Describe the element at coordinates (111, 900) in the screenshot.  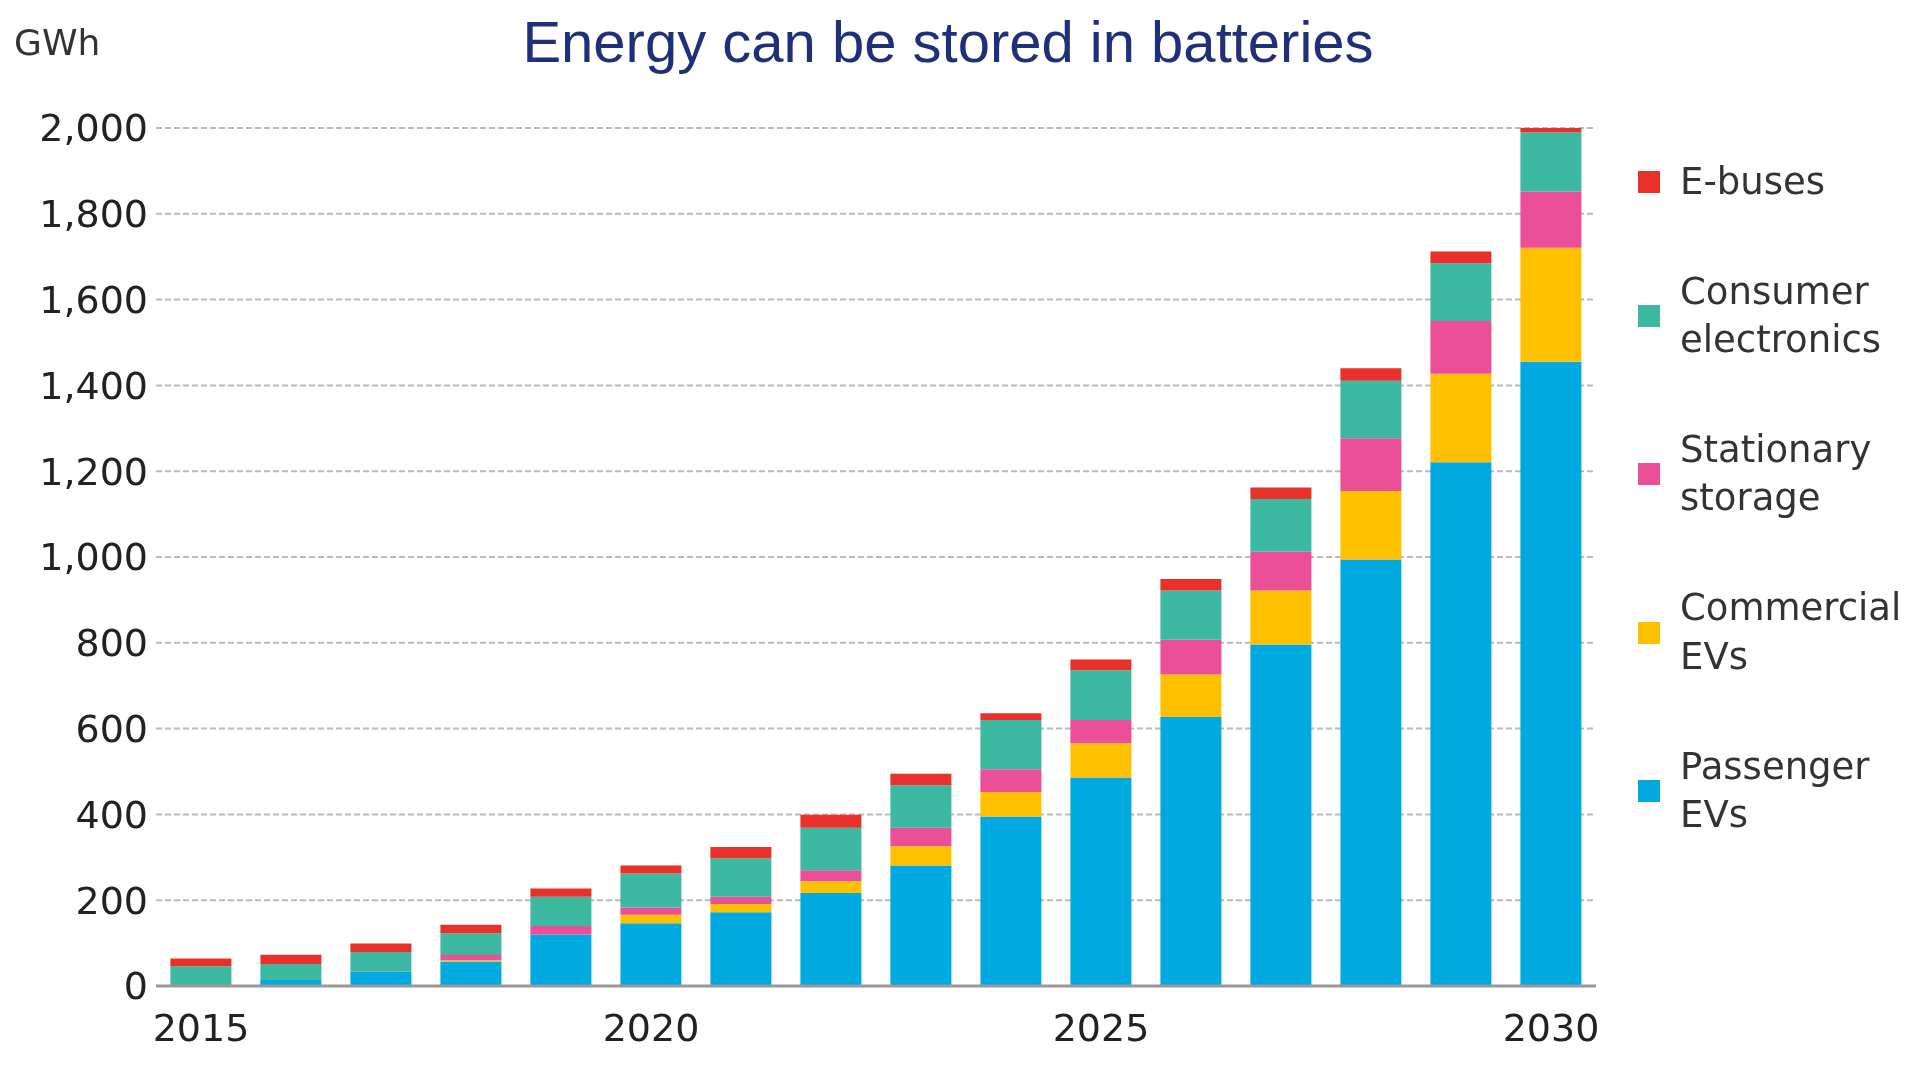
I see `y-tick-label: 200` at that location.